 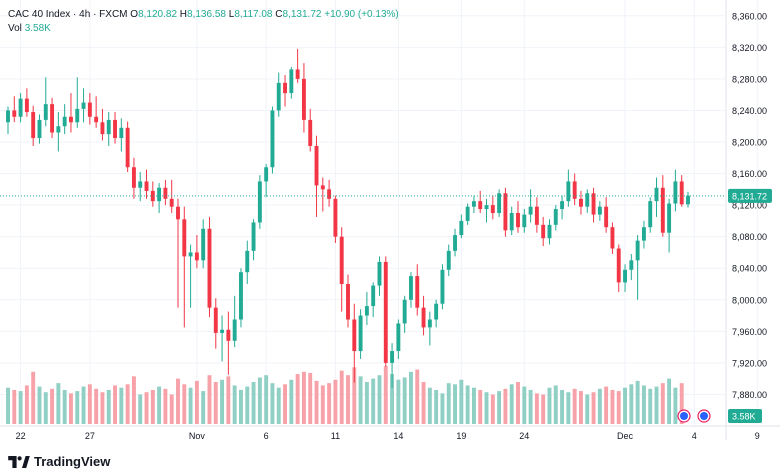 What do you see at coordinates (749, 196) in the screenshot?
I see `last-price-label: 8,131.72` at bounding box center [749, 196].